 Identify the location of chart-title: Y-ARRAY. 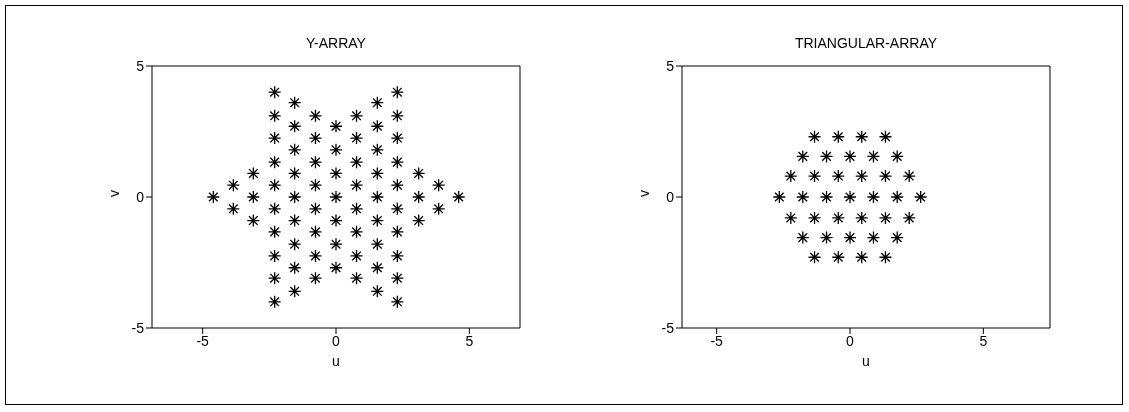
(336, 43).